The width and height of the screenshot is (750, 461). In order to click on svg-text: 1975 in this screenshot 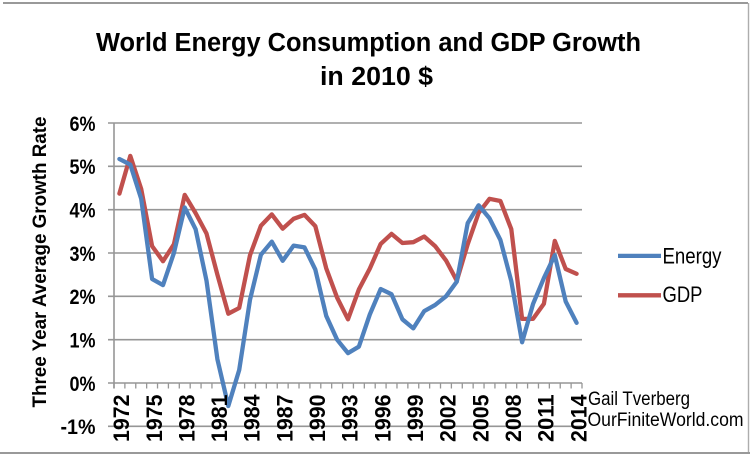, I will do `click(154, 419)`.